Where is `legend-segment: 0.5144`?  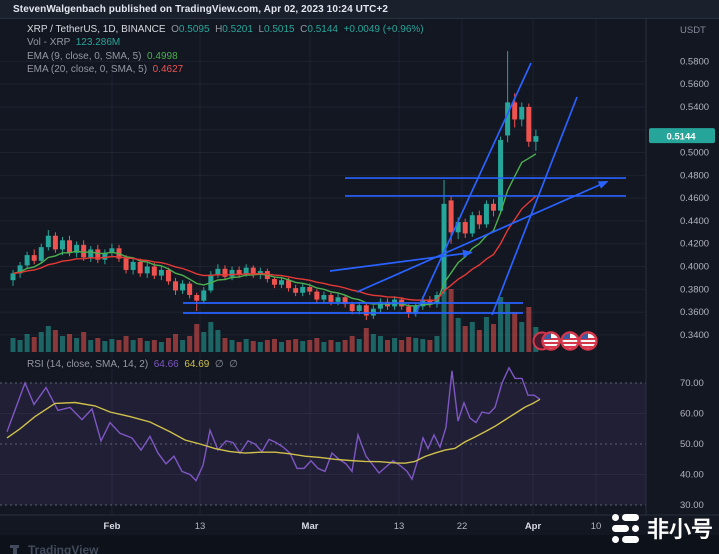 legend-segment: 0.5144 is located at coordinates (322, 29).